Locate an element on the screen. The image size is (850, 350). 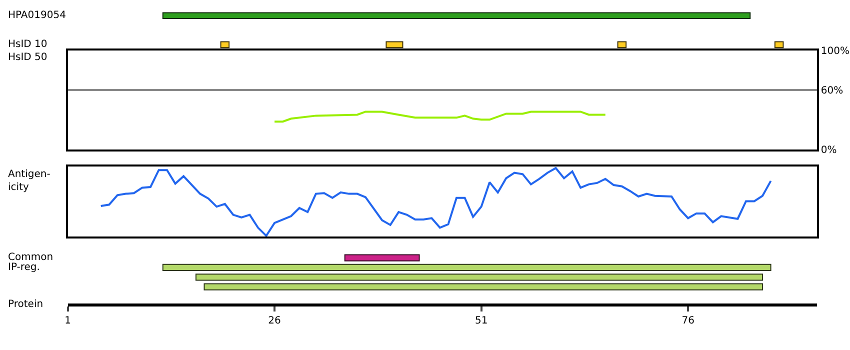
x-tick-label: 76 is located at coordinates (688, 320).